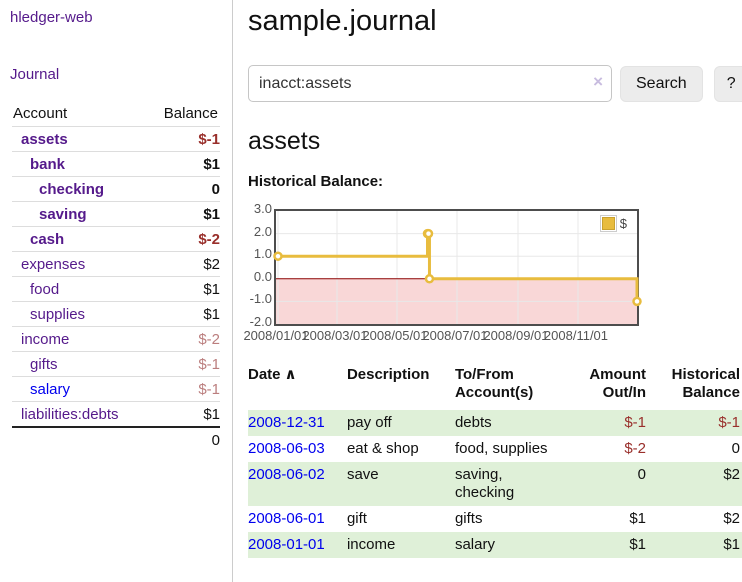 The width and height of the screenshot is (742, 582). I want to click on sidebar-account-link-supplies: supplies, so click(58, 314).